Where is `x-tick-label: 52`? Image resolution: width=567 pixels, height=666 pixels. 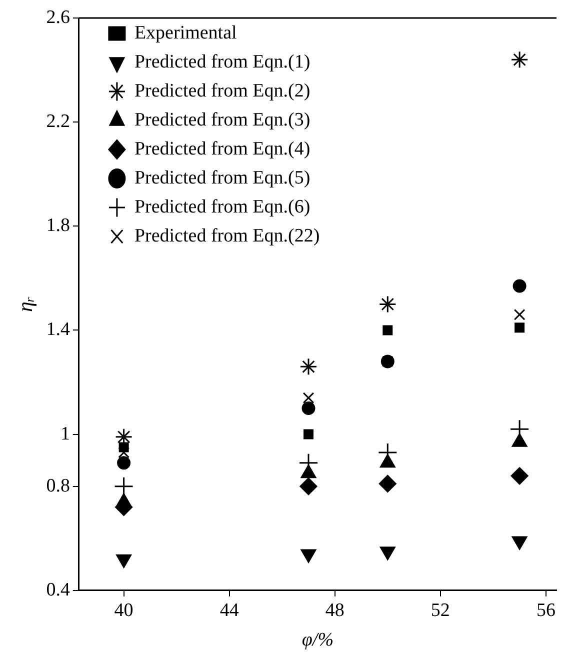
x-tick-label: 52 is located at coordinates (440, 610).